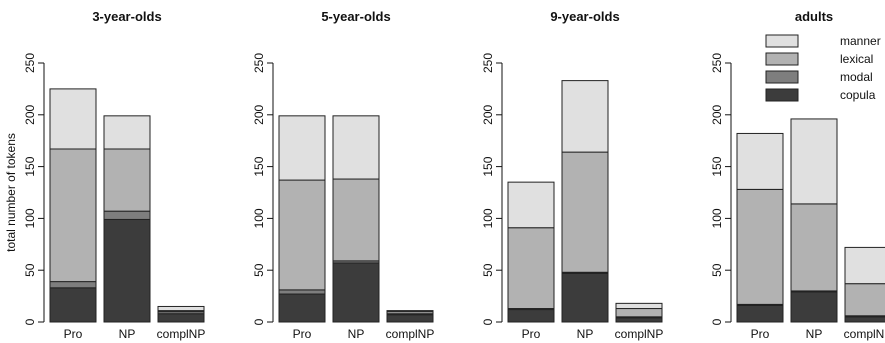 The width and height of the screenshot is (885, 343). I want to click on y-axis-title: total number of tokens, so click(11, 192).